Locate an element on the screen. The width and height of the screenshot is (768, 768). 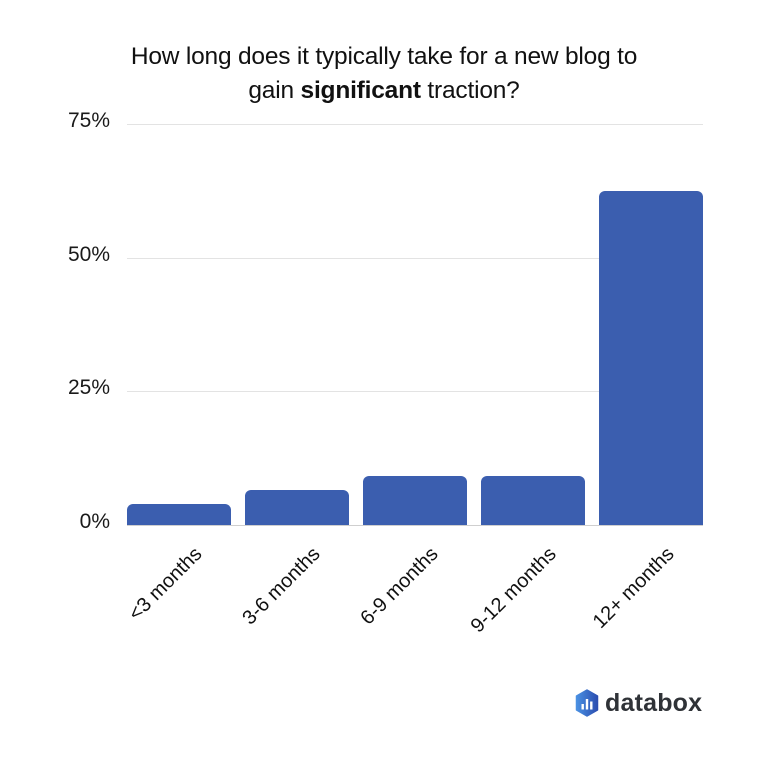
y-tick-label: 0% is located at coordinates (94, 521).